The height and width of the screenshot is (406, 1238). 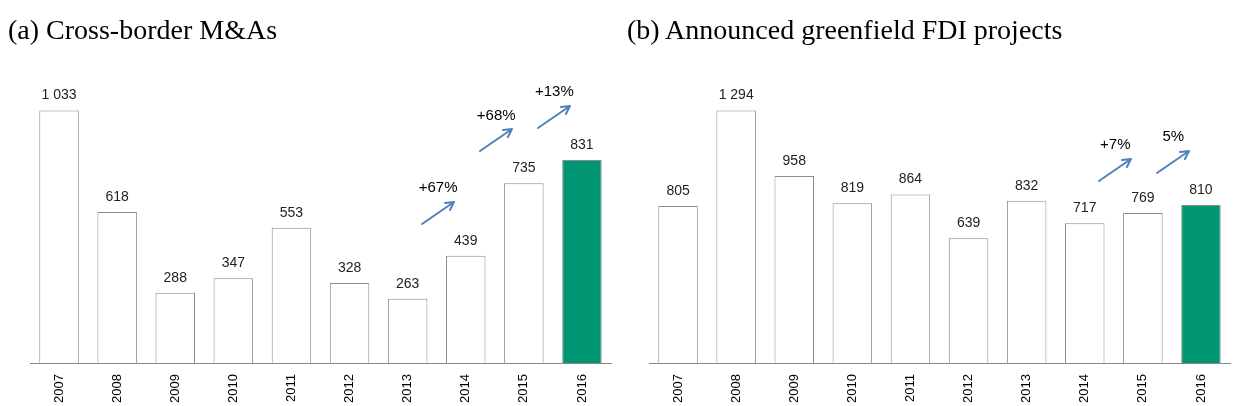 I want to click on data-label: 553, so click(x=291, y=211).